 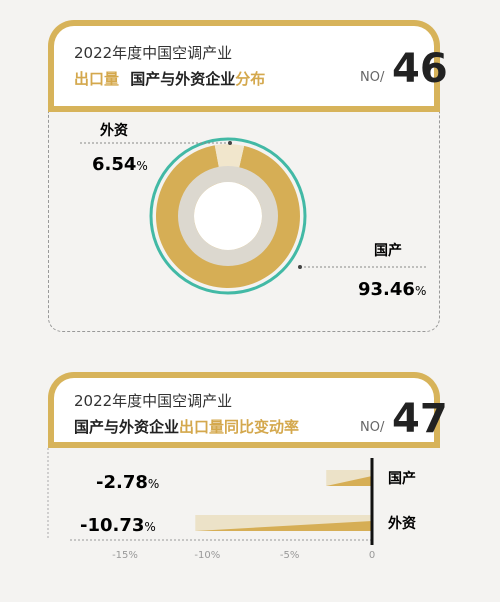 I want to click on chart46-number: 46, so click(x=420, y=69).